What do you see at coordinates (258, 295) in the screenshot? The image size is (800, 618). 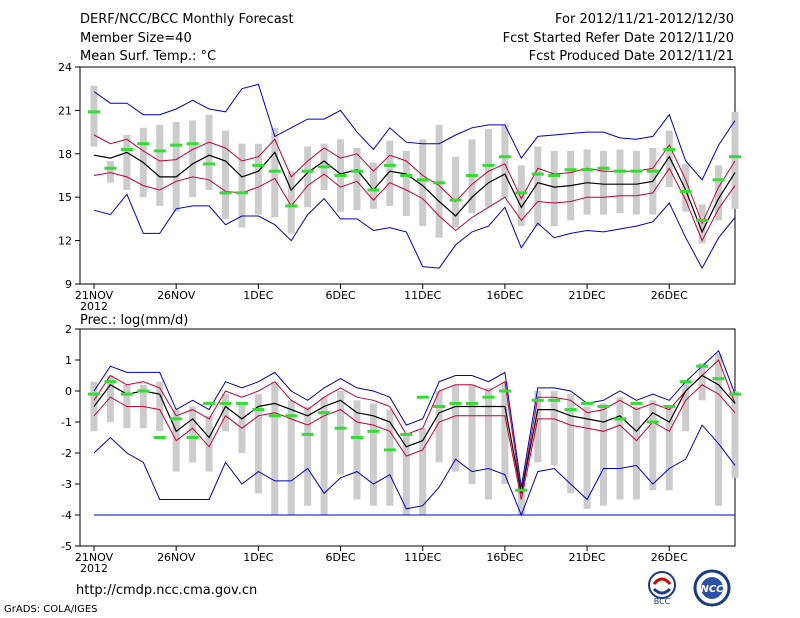 I see `temp-xtick-label: 1DEC` at bounding box center [258, 295].